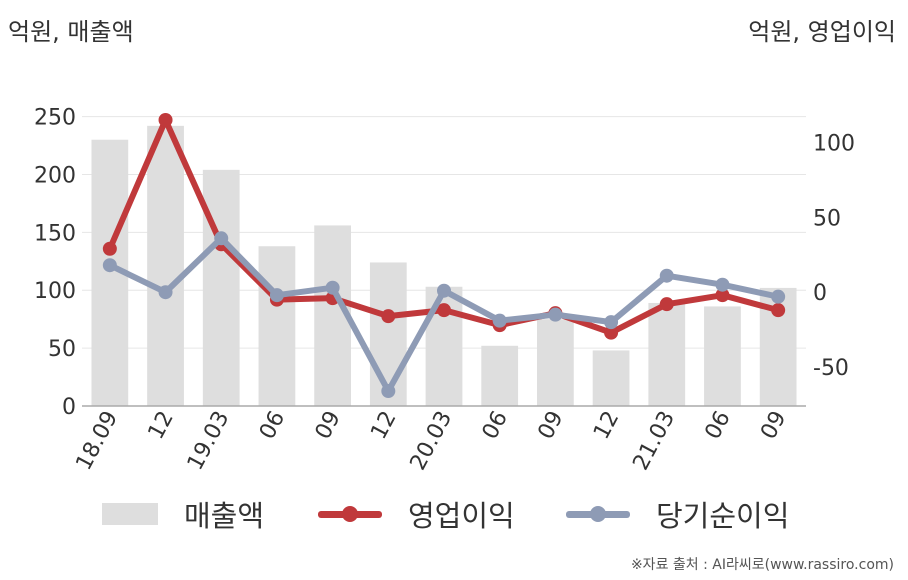  I want to click on y-right-tick-label: 50, so click(827, 218).